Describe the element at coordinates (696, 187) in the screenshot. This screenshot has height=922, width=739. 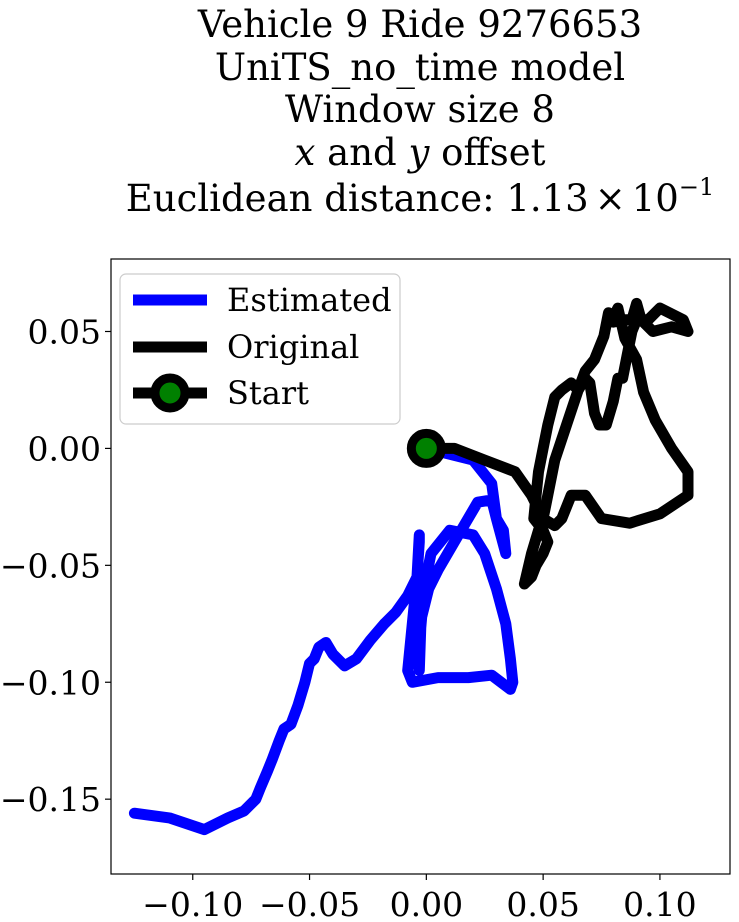
I see `distance-exponent: −1` at that location.